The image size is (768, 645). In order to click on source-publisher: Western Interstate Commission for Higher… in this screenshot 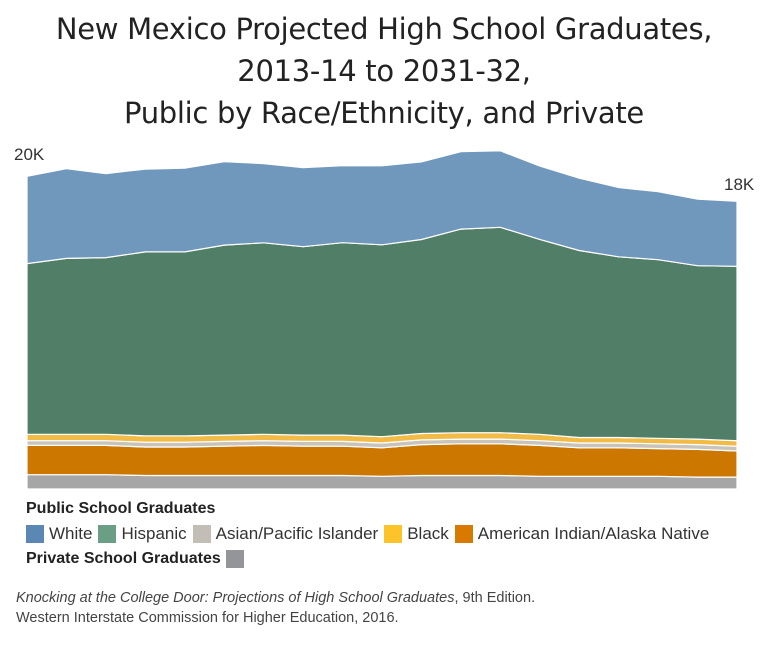, I will do `click(207, 618)`.